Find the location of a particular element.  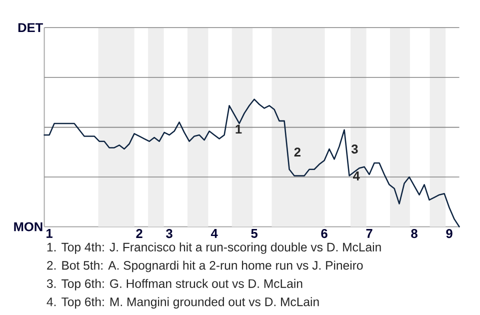

x-tick-label: 5 is located at coordinates (254, 233).